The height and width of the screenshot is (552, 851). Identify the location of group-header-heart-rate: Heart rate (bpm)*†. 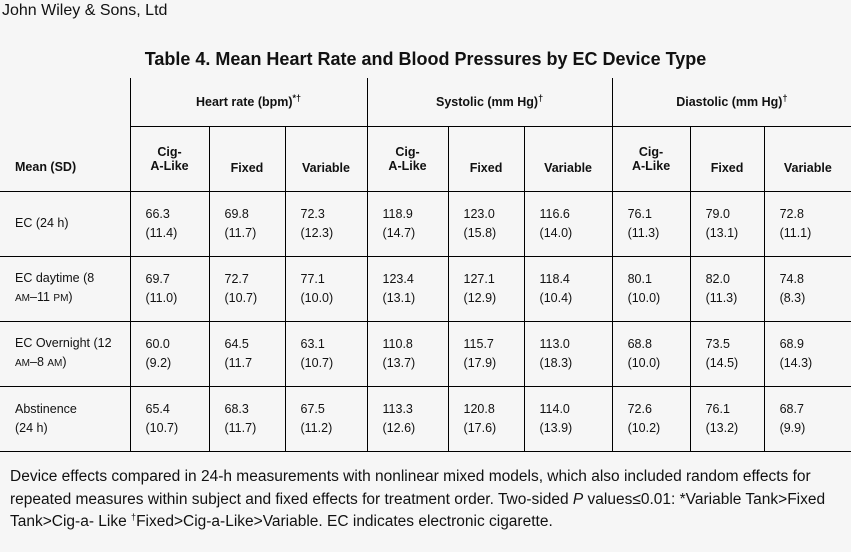
(248, 102).